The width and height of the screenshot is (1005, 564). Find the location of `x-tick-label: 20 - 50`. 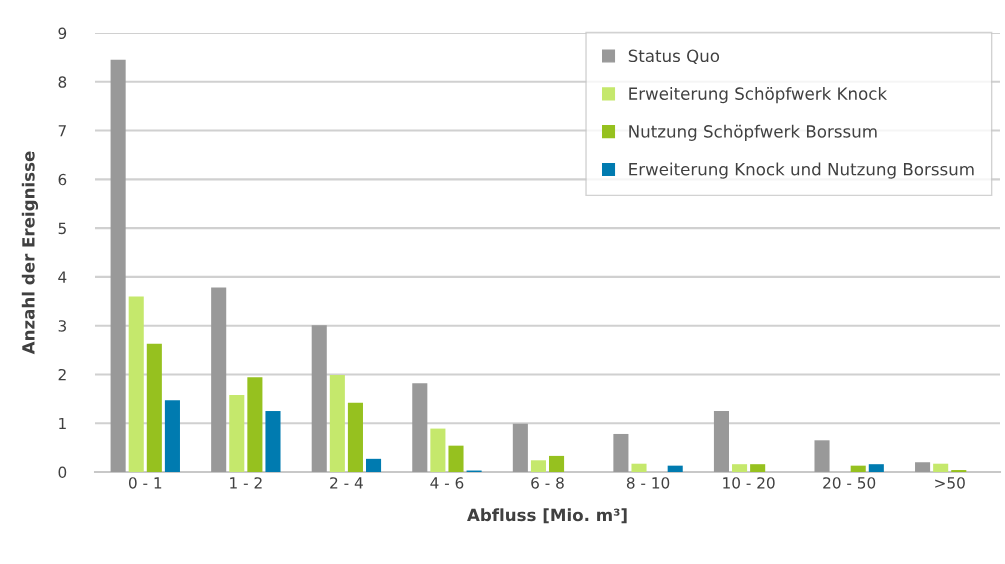

x-tick-label: 20 - 50 is located at coordinates (849, 483).